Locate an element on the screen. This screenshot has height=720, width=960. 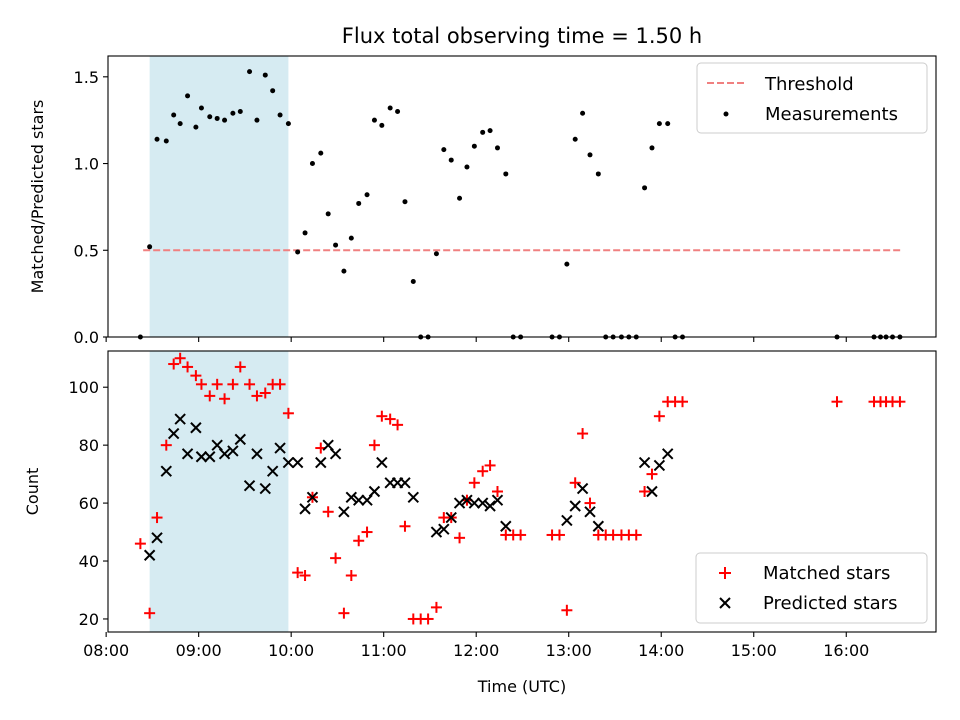
top-legend-box is located at coordinates (812, 98).